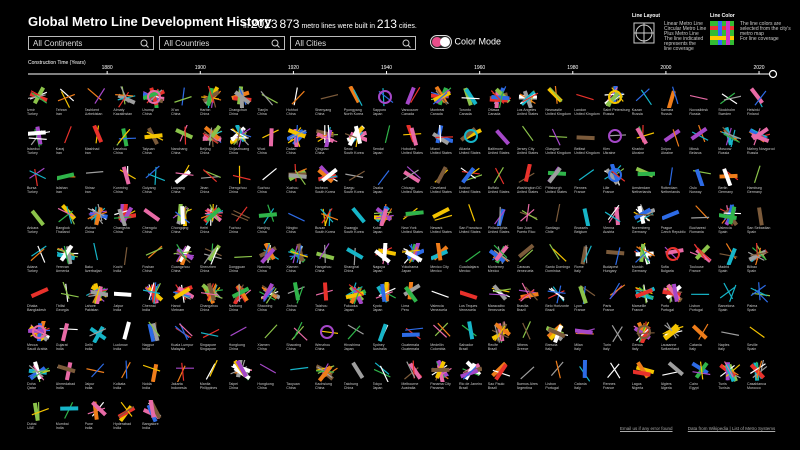 This screenshot has height=450, width=800. What do you see at coordinates (387, 301) in the screenshot?
I see `city-cell: Kyoto Japan` at bounding box center [387, 301].